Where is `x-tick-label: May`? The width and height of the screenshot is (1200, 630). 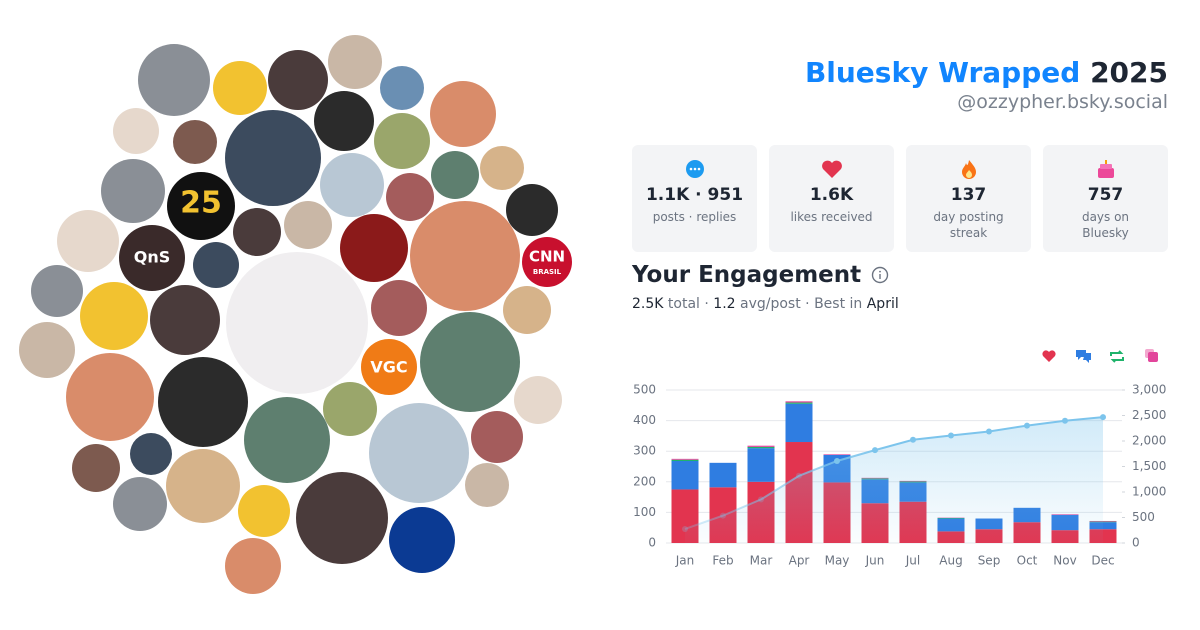 x-tick-label: May is located at coordinates (837, 561).